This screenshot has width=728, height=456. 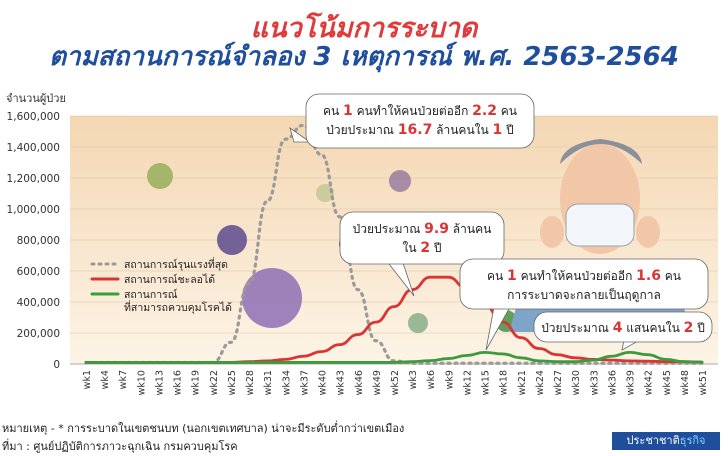 I want to click on x-tick-label: wk48, so click(x=685, y=382).